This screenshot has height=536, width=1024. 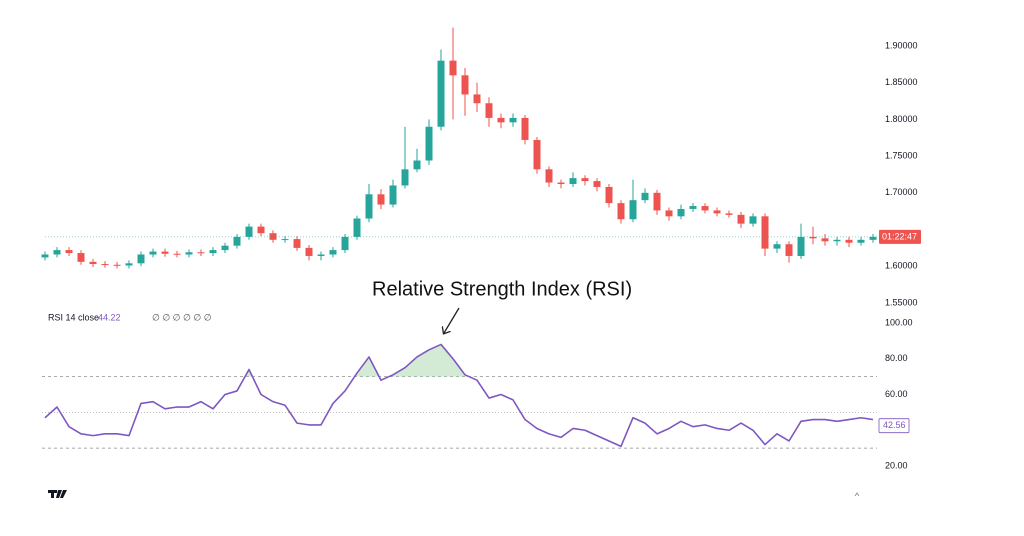 What do you see at coordinates (896, 358) in the screenshot?
I see `y-tick-label: 80.00` at bounding box center [896, 358].